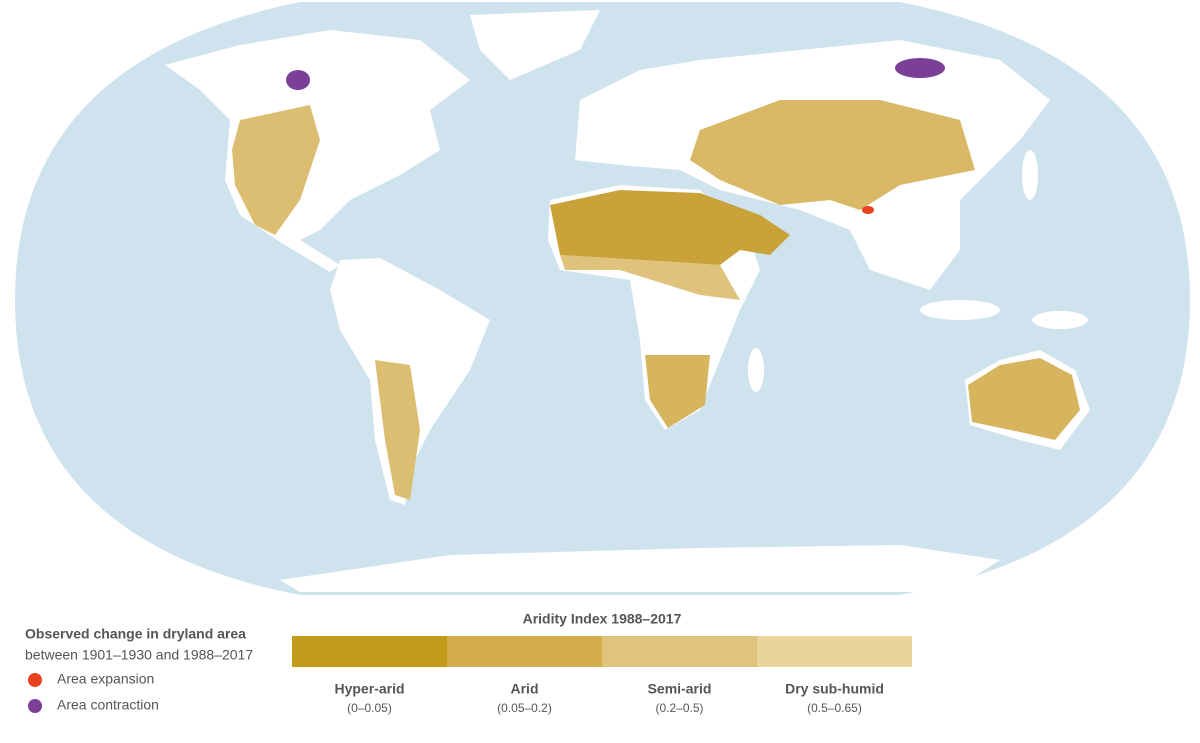 This screenshot has height=743, width=1200. Describe the element at coordinates (535, 45) in the screenshot. I see `greenland` at that location.